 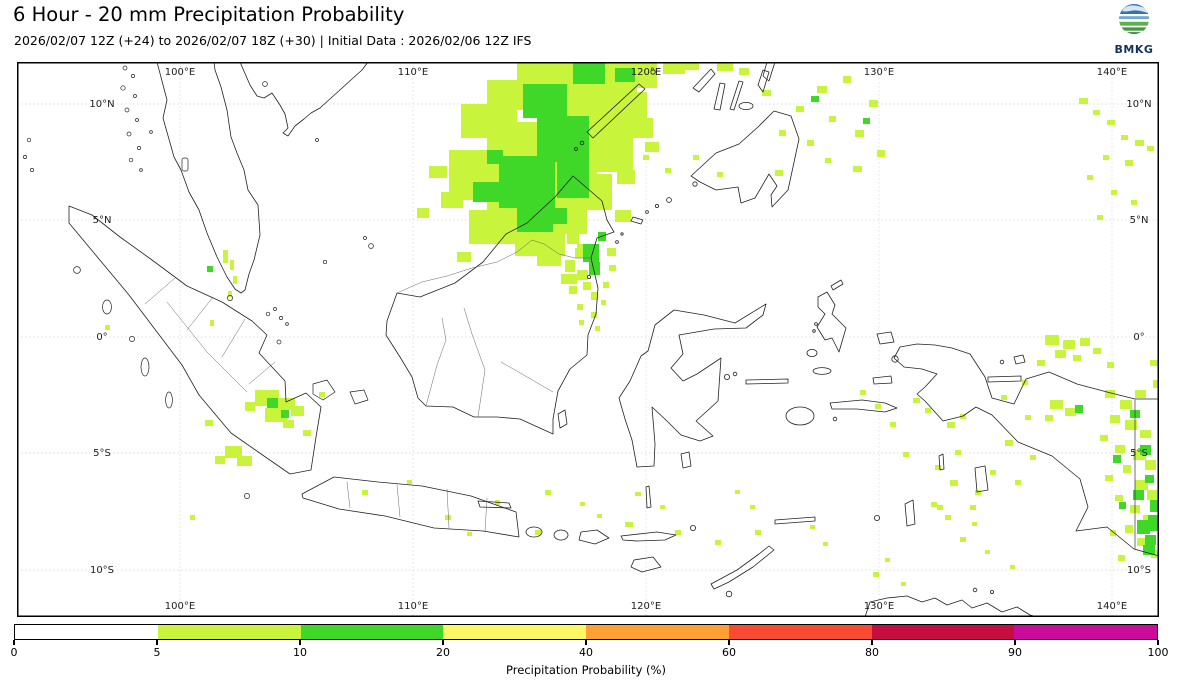 I want to click on colorbar-tick-label: 80, so click(x=872, y=652).